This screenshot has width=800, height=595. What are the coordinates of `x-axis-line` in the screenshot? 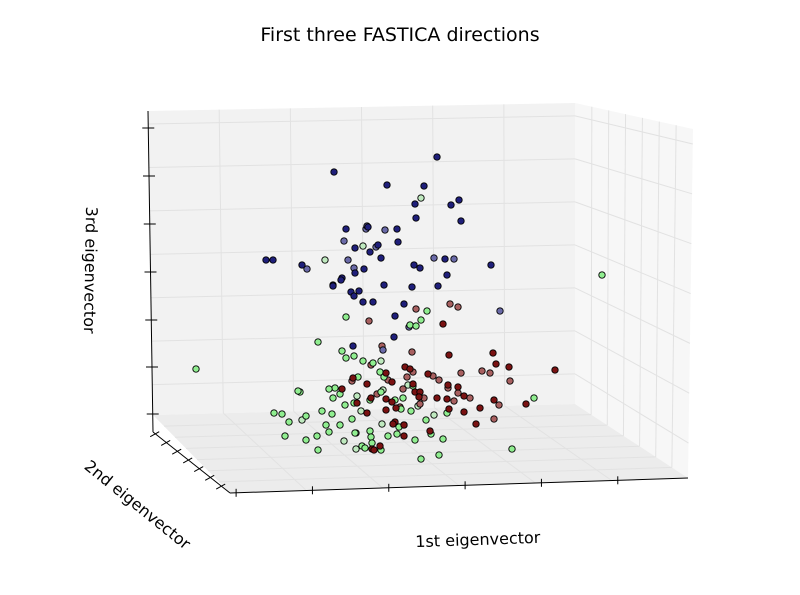 It's located at (459, 485).